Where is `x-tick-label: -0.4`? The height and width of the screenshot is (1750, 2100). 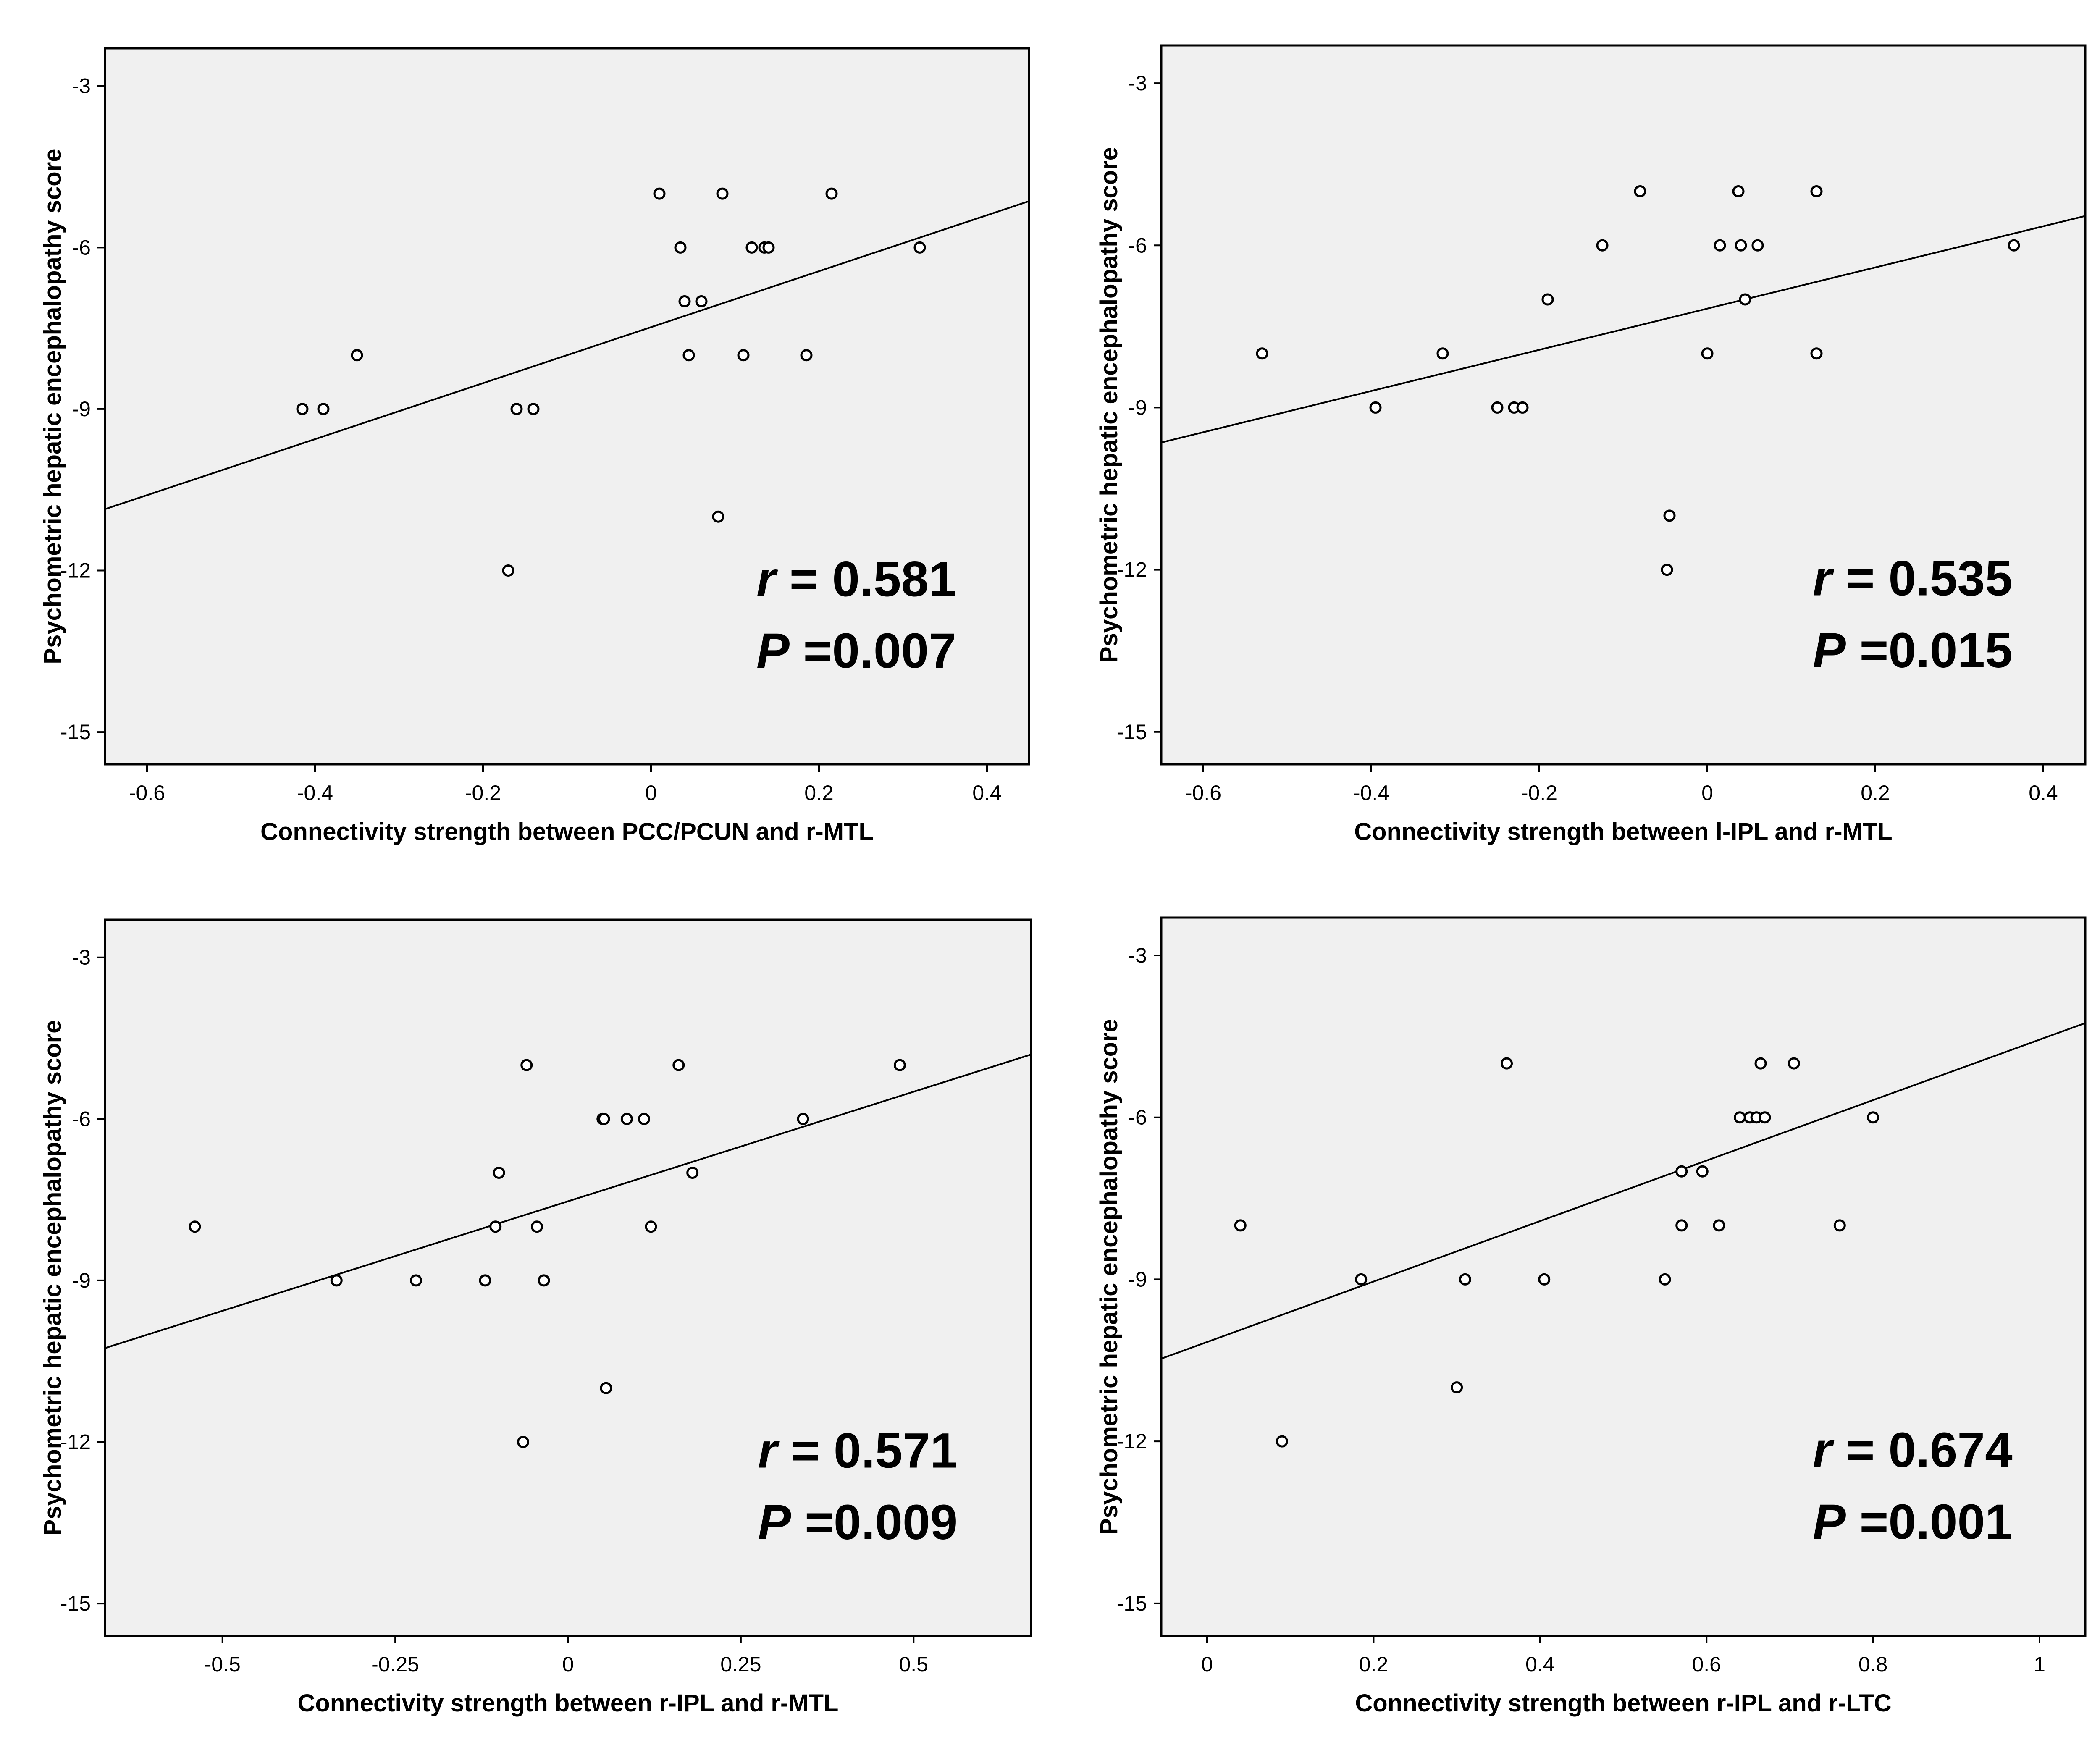
x-tick-label: -0.4 is located at coordinates (1371, 793).